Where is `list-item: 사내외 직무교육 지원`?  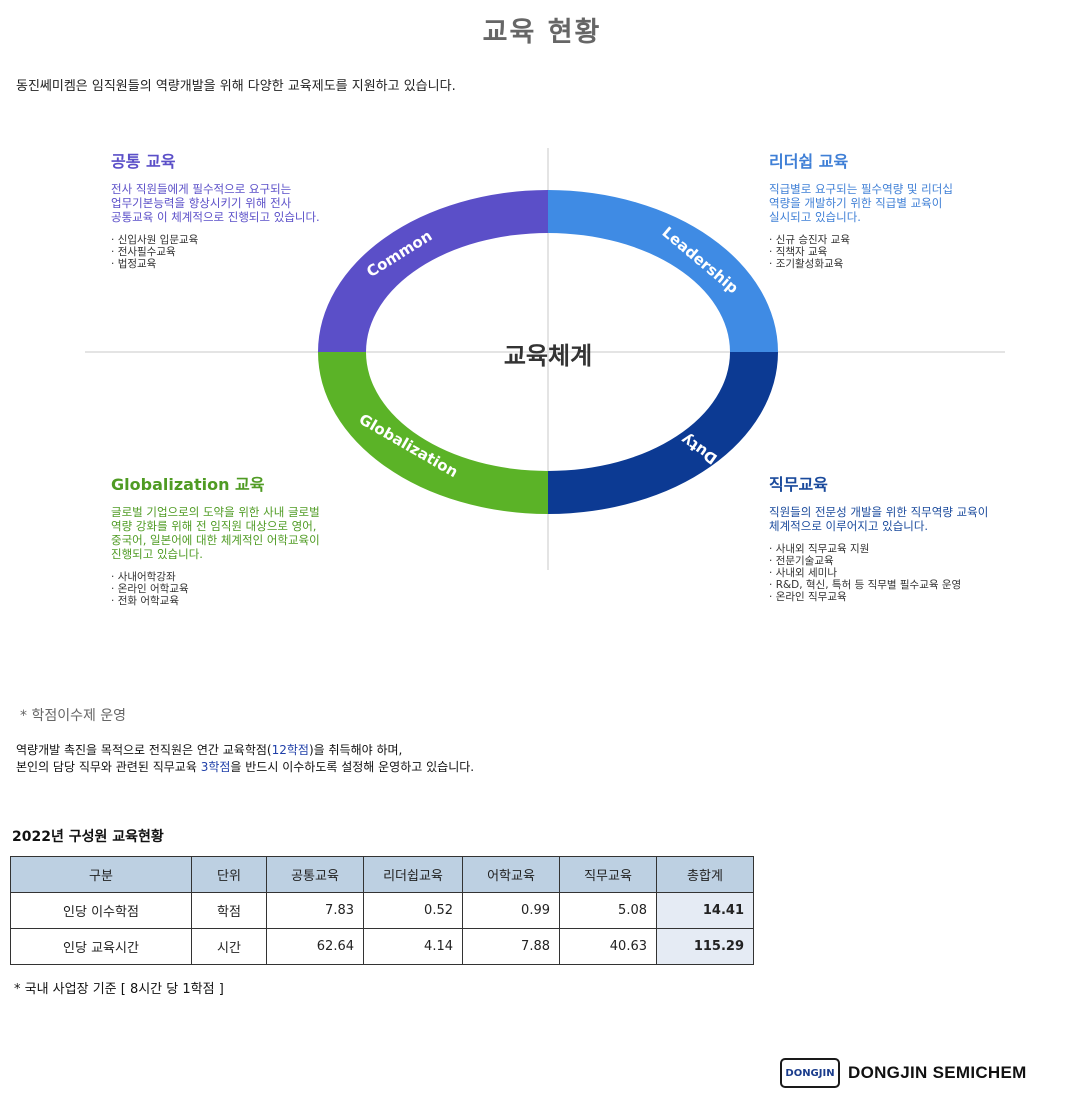
list-item: 사내외 직무교육 지원 is located at coordinates (921, 549).